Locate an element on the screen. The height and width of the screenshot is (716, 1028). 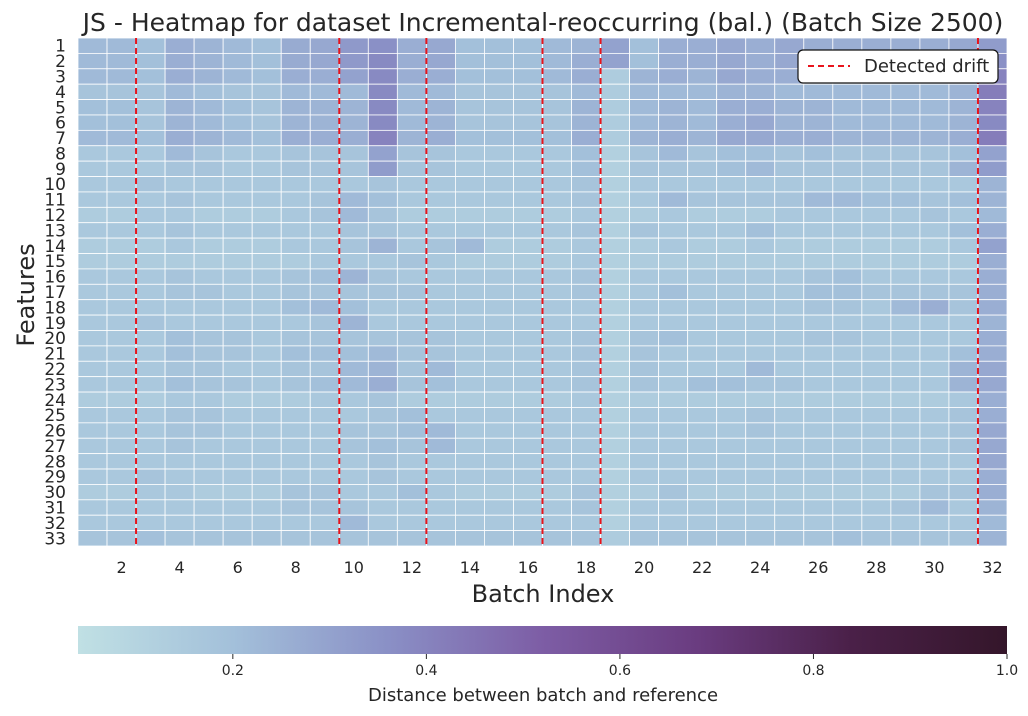
y-tick-label: 23 is located at coordinates (55, 385).